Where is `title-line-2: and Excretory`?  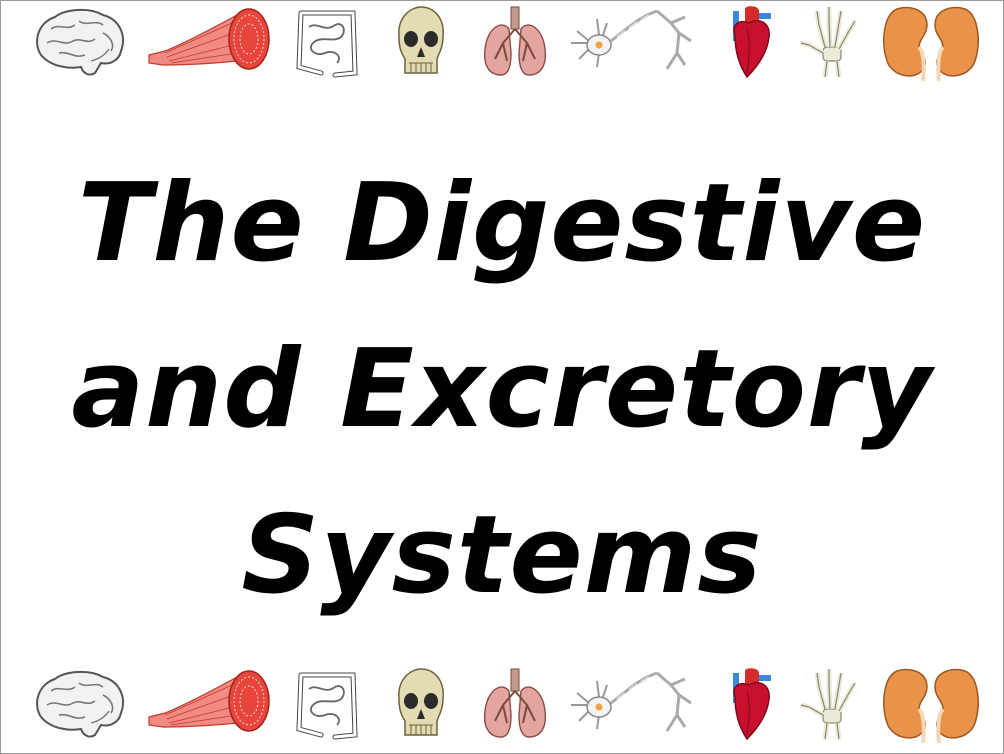
title-line-2: and Excretory is located at coordinates (502, 389).